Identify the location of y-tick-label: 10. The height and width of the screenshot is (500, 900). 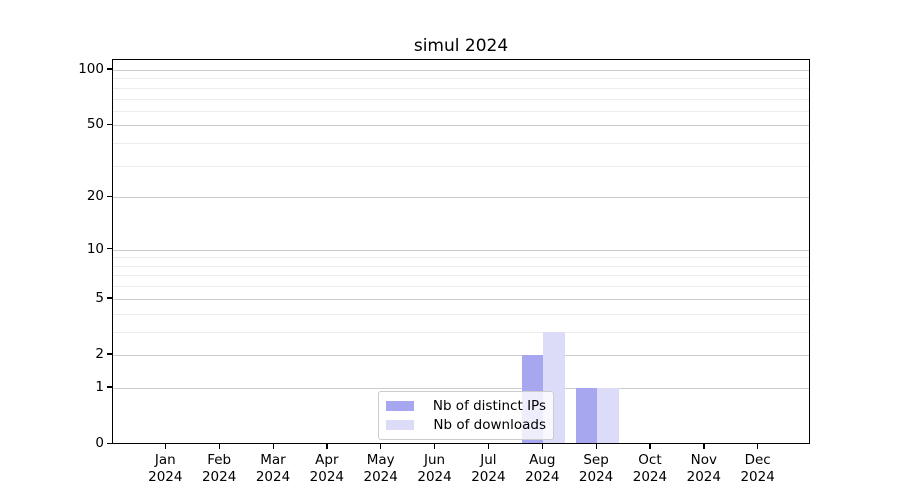
(95, 248).